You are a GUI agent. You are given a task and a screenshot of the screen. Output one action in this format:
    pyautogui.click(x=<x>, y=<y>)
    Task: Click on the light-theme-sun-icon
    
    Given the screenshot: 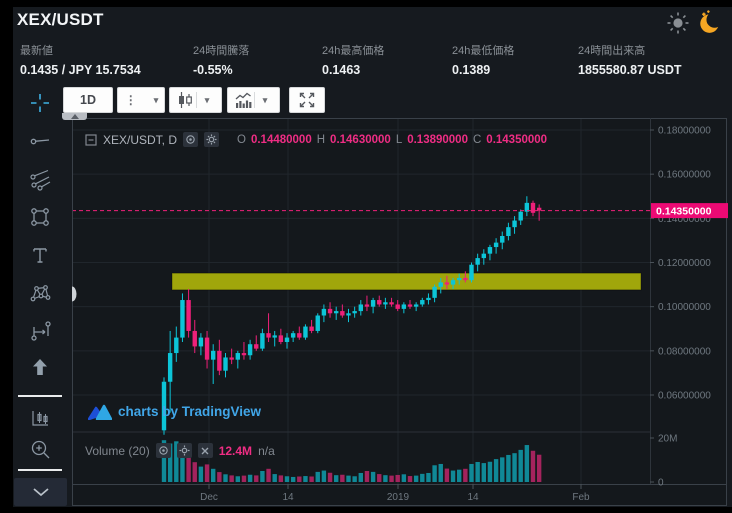 What is the action you would take?
    pyautogui.click(x=678, y=23)
    